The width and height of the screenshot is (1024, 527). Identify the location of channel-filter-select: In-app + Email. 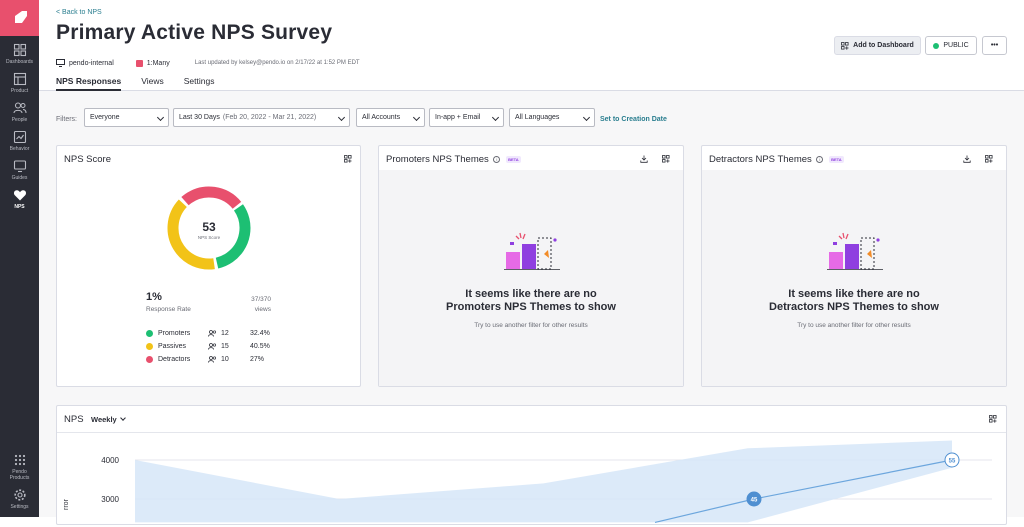
(466, 117).